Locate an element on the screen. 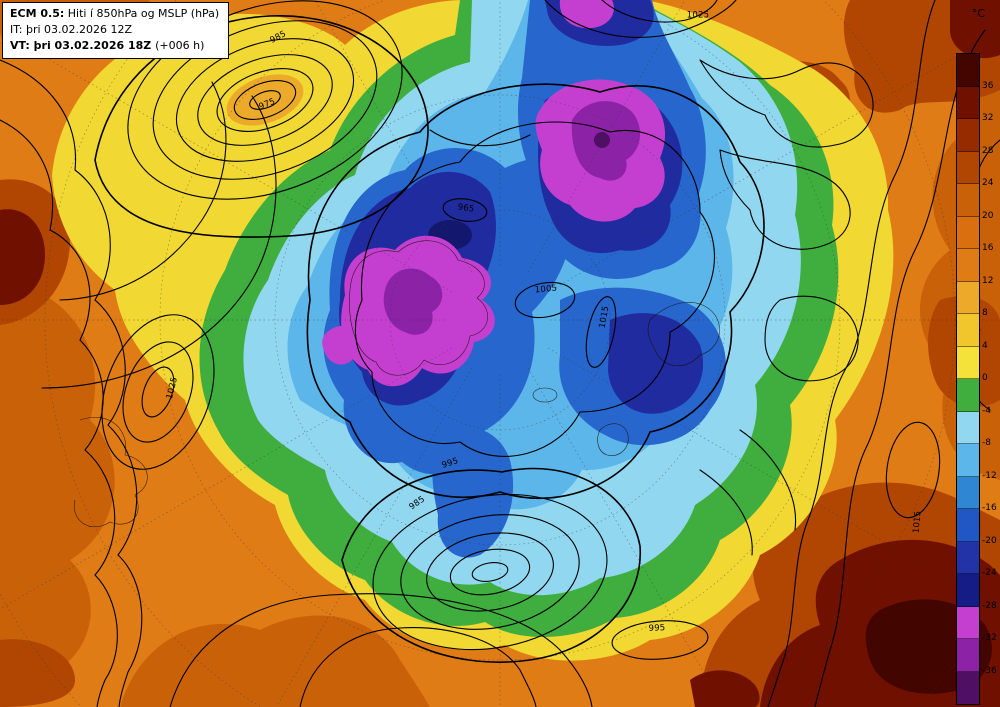 This screenshot has width=1000, height=707. model-name: ECM 0.5: is located at coordinates (37, 13).